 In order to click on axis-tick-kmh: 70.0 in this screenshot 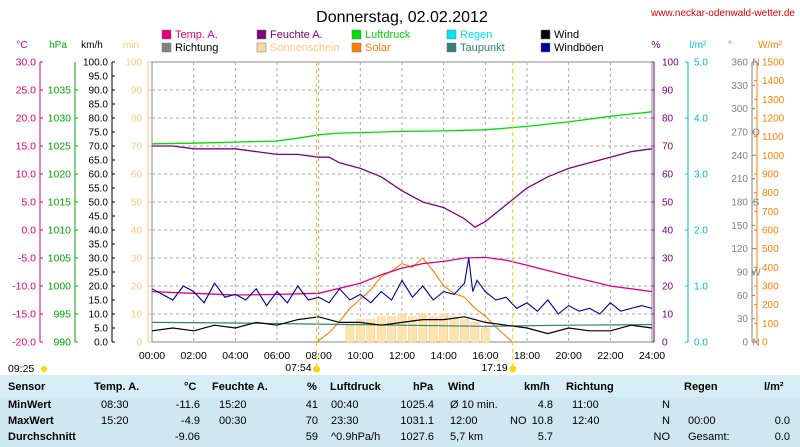, I will do `click(99, 147)`.